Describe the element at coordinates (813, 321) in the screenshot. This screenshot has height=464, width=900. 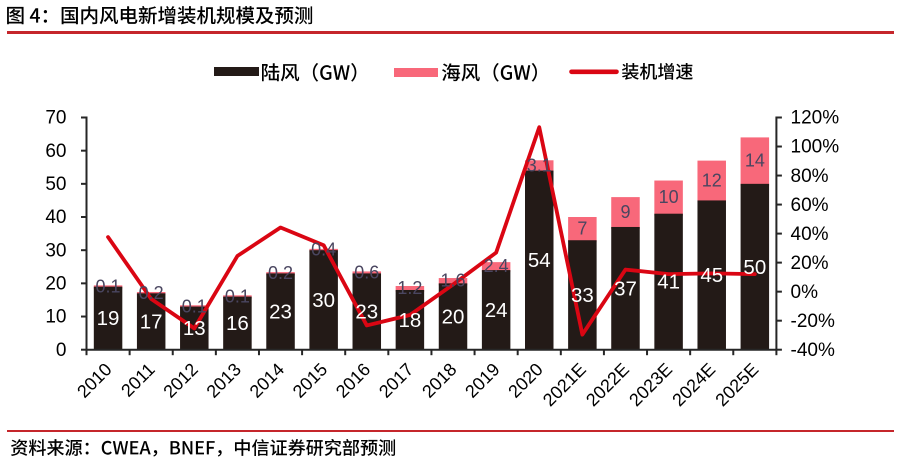
I see `svg-text: -20%` at that location.